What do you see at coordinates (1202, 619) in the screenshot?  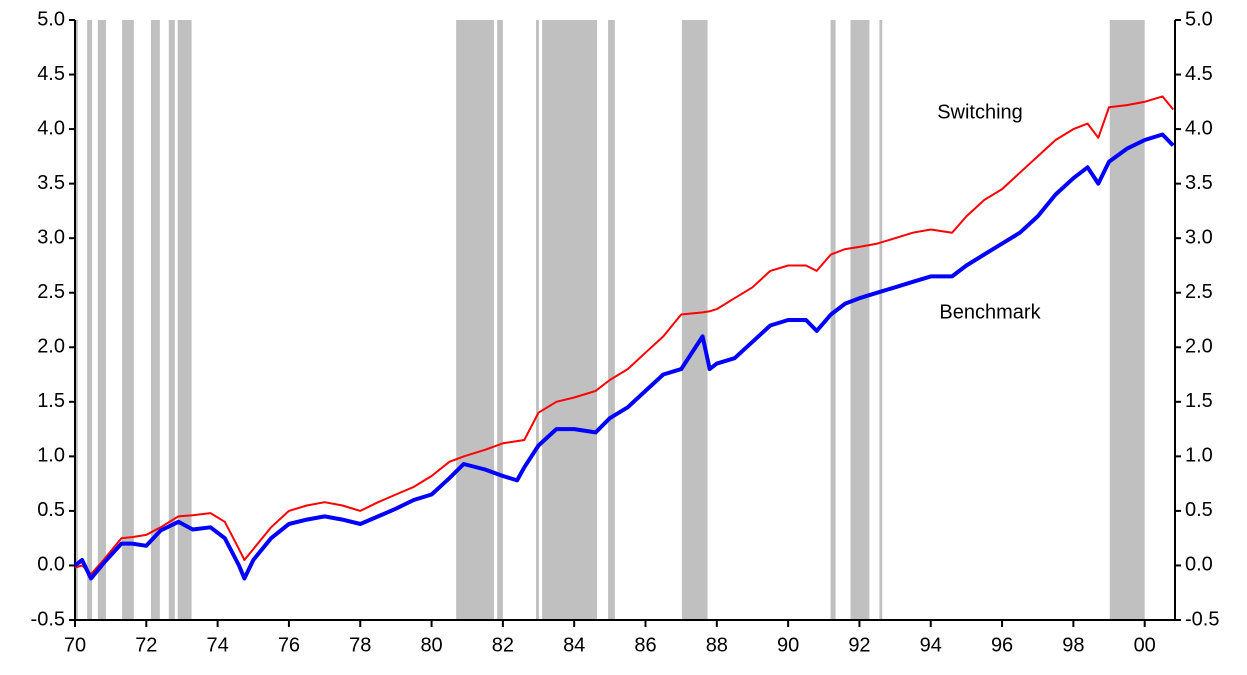 I see `y2-tick-label: -0.5` at bounding box center [1202, 619].